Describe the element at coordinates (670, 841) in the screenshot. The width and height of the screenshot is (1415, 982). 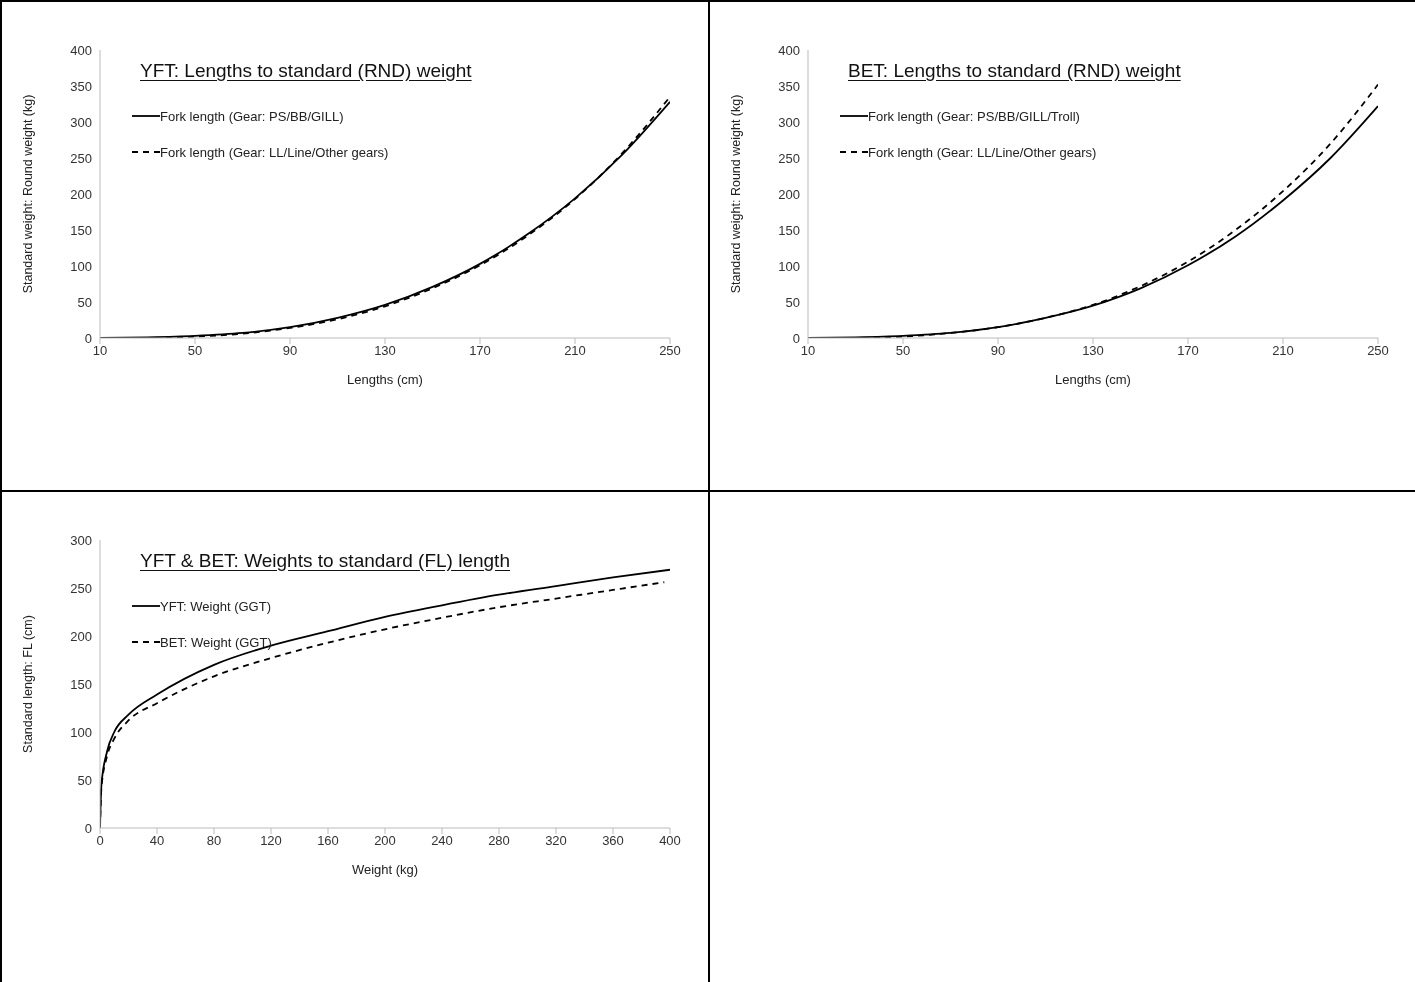
I see `x-tick-label: 400` at that location.